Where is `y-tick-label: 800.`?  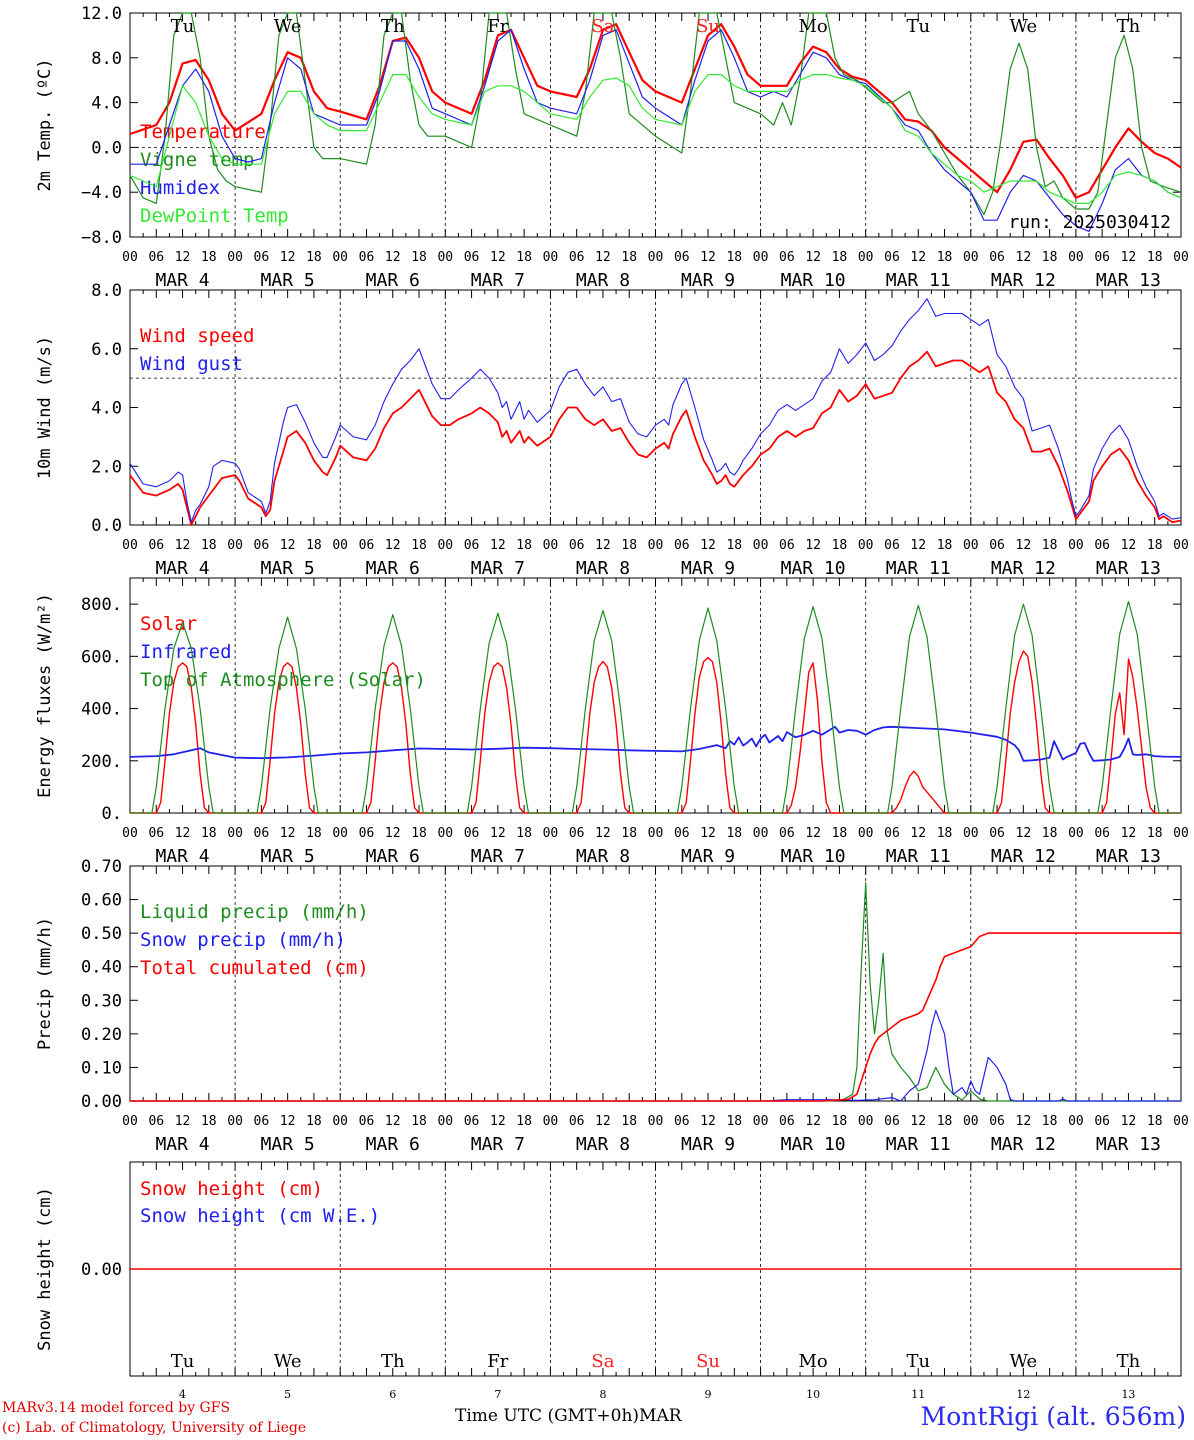
y-tick-label: 800. is located at coordinates (101, 605).